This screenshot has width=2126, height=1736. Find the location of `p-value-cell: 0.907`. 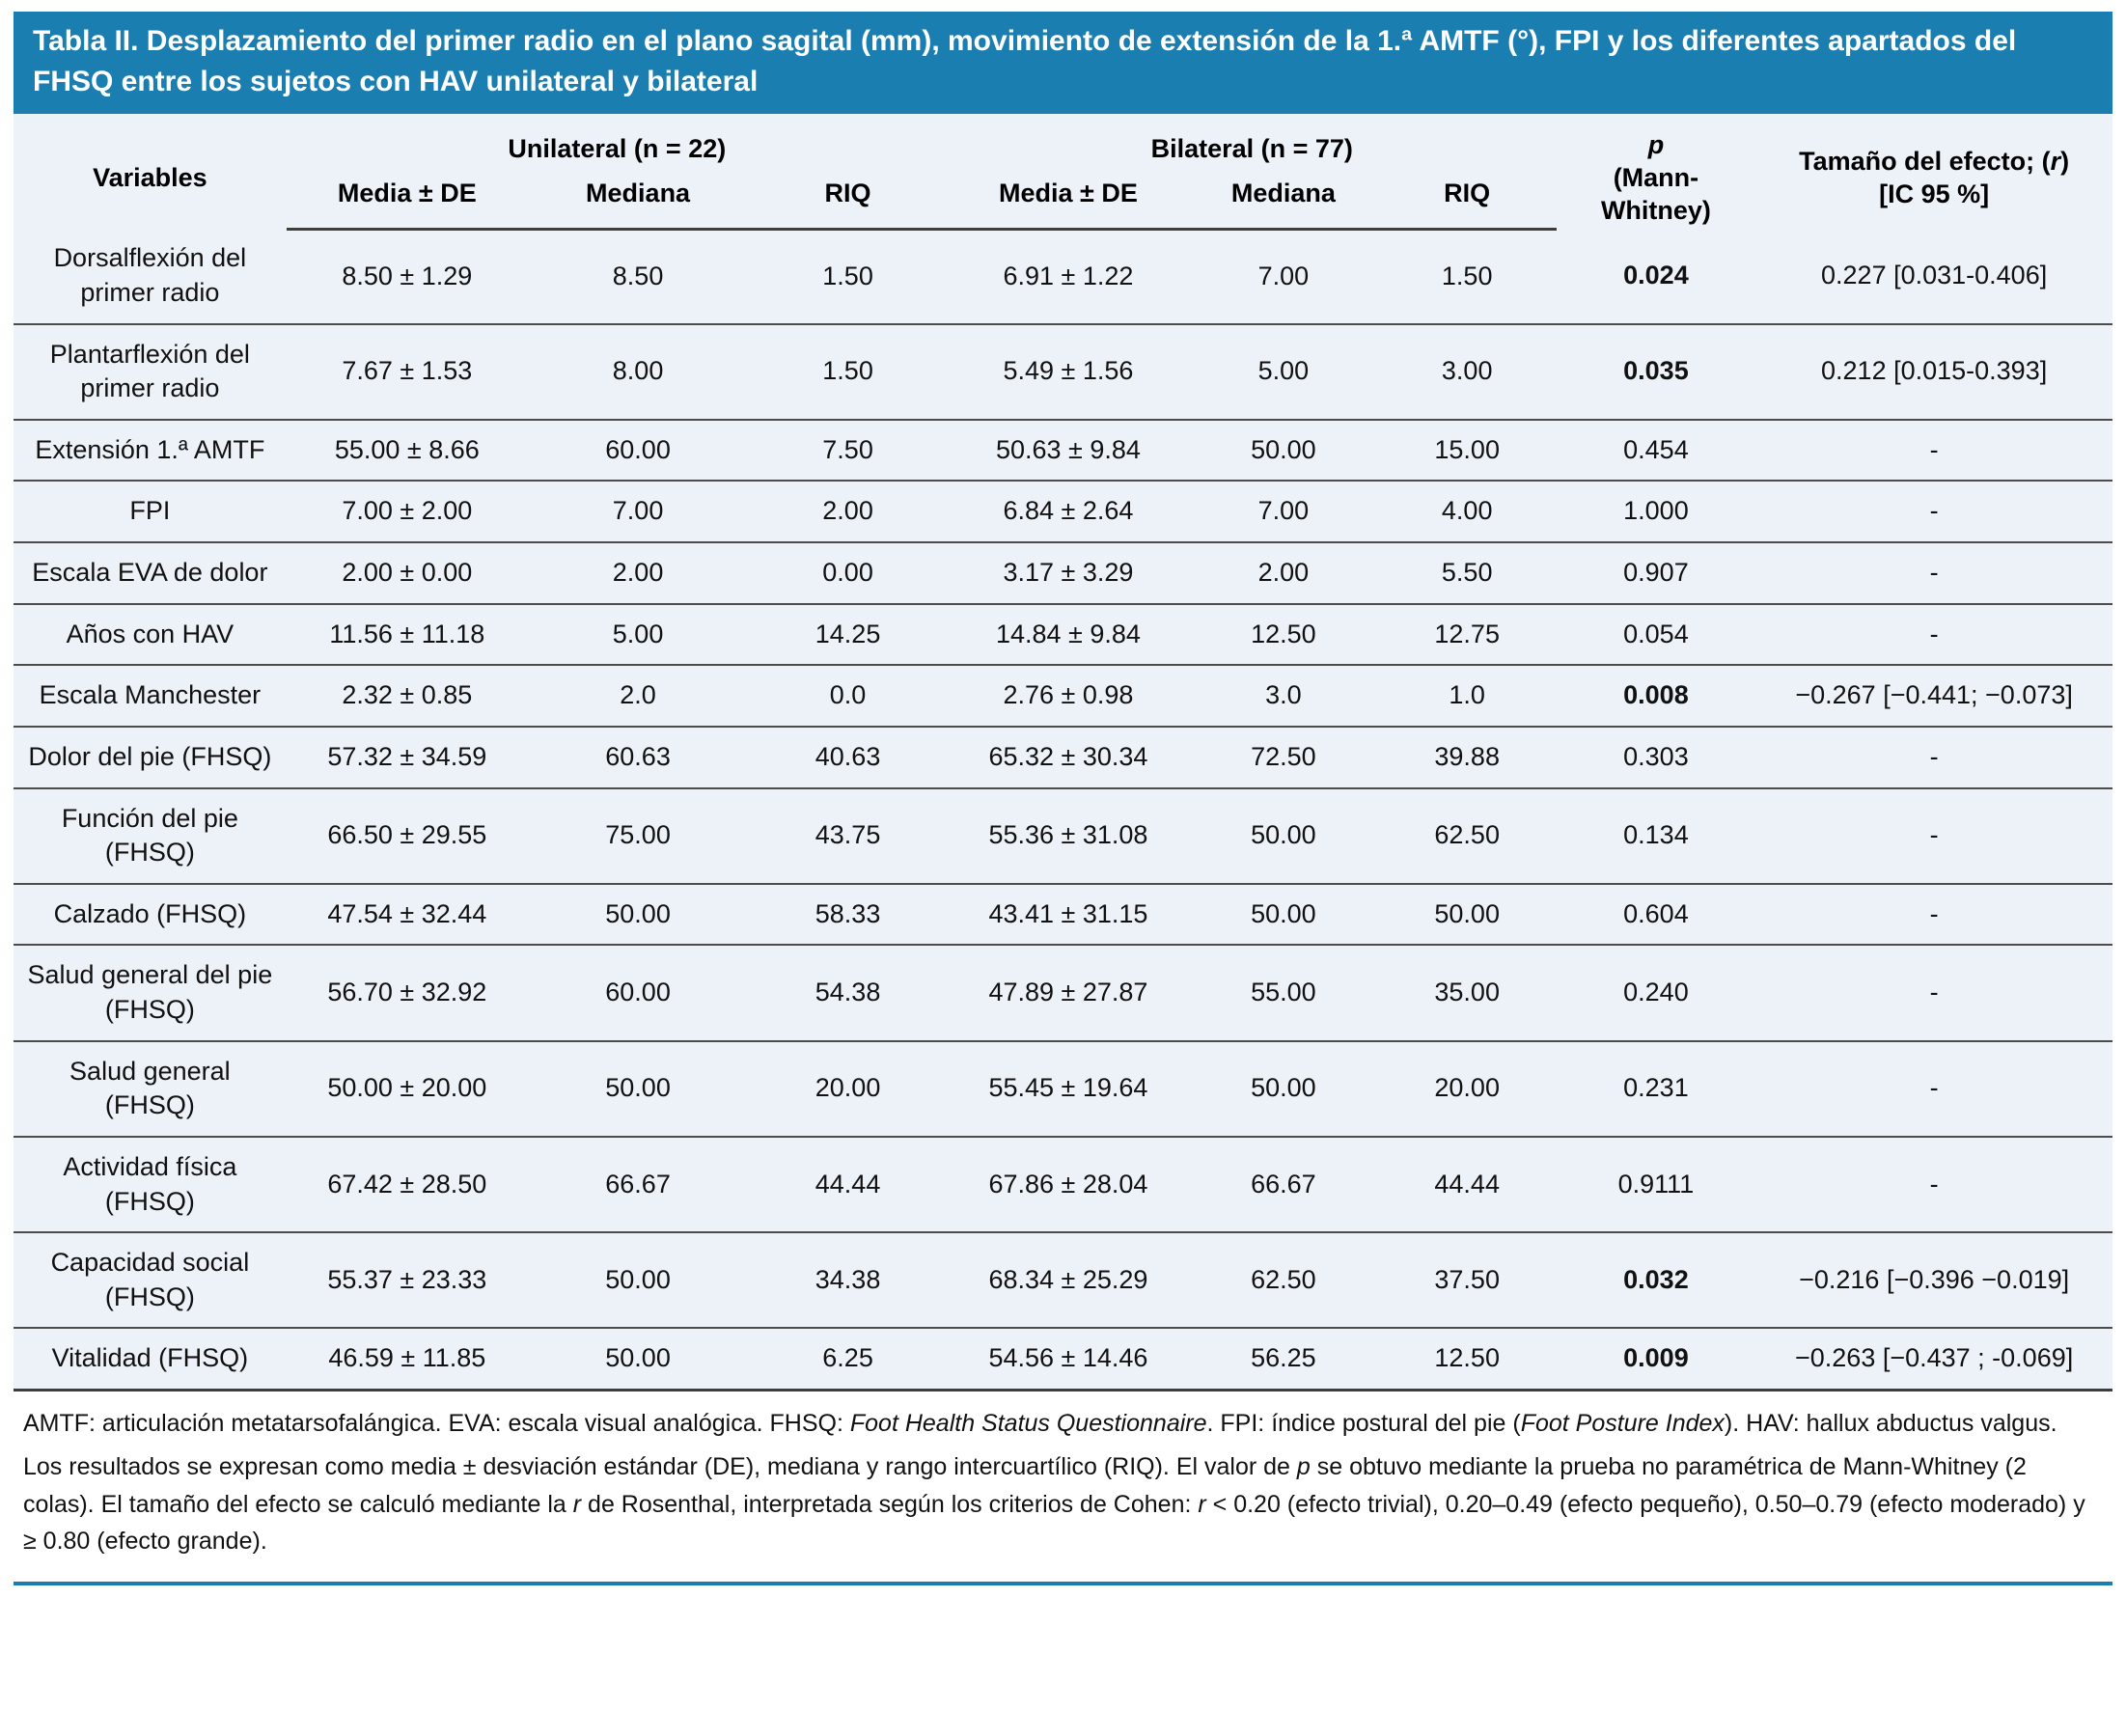

p-value-cell: 0.907 is located at coordinates (1656, 573).